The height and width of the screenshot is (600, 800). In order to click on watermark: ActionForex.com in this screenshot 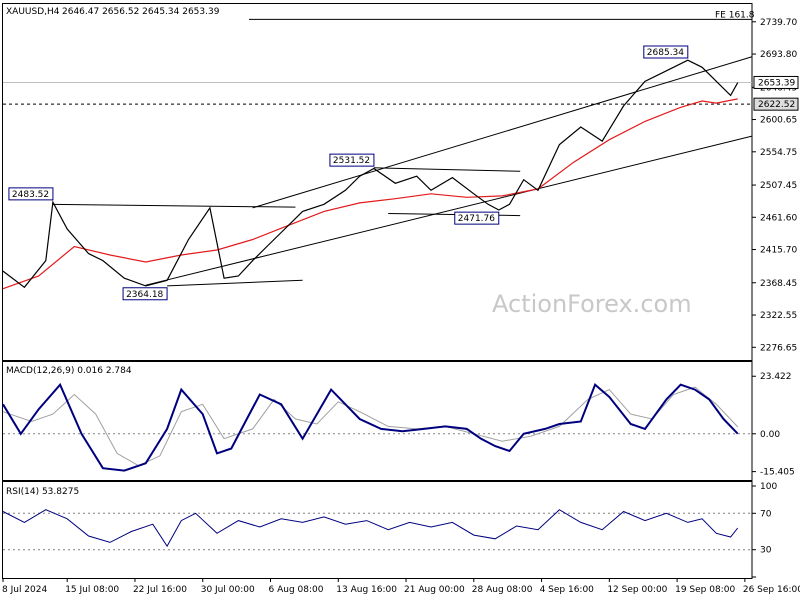, I will do `click(592, 304)`.